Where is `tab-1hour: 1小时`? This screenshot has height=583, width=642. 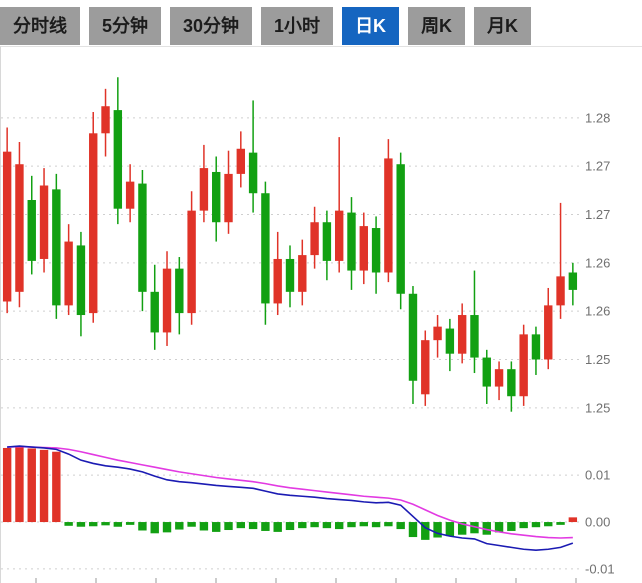 tab-1hour: 1小时 is located at coordinates (297, 26).